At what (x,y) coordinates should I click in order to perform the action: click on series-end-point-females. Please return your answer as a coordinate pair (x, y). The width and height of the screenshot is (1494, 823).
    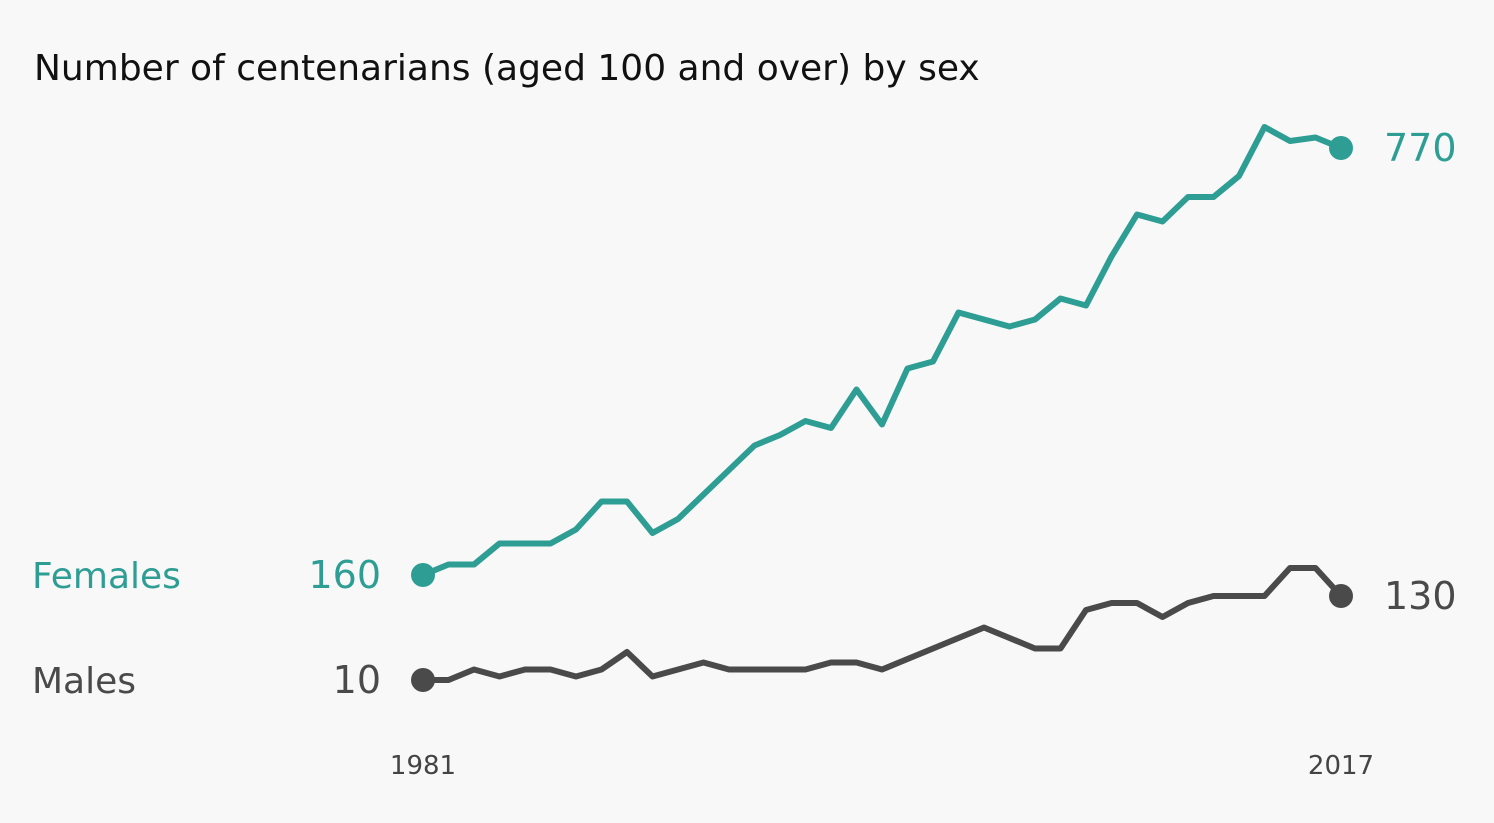
    Looking at the image, I should click on (1341, 148).